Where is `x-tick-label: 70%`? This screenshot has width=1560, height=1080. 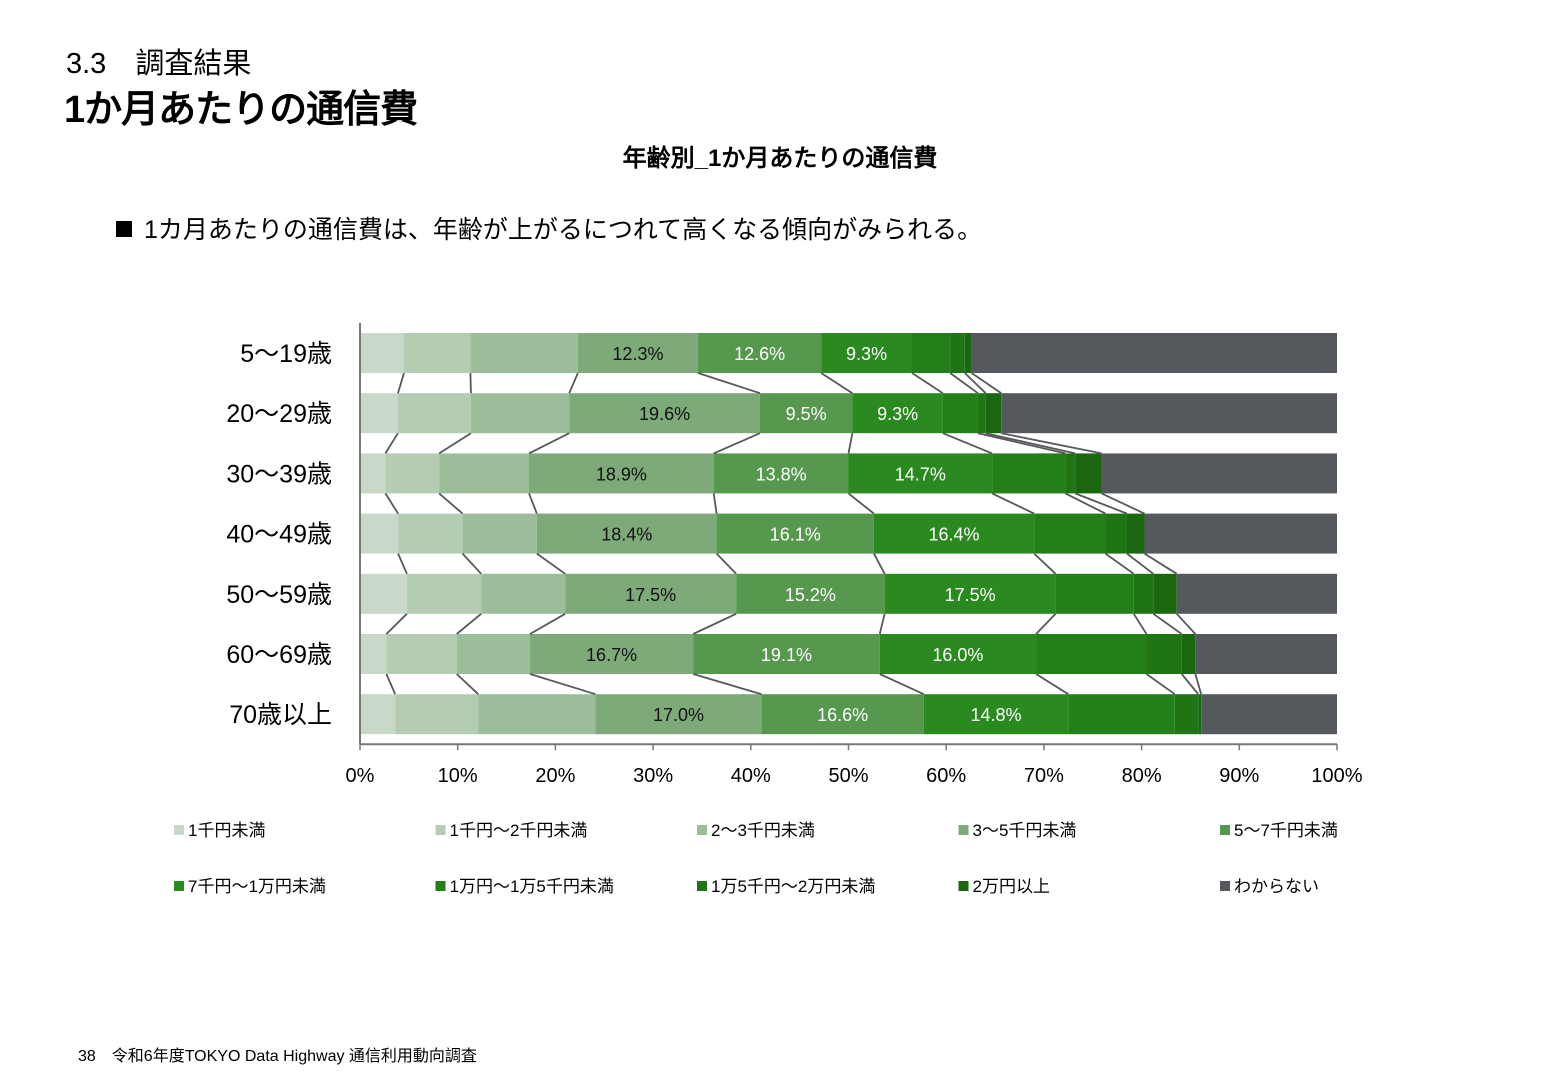
x-tick-label: 70% is located at coordinates (1044, 776).